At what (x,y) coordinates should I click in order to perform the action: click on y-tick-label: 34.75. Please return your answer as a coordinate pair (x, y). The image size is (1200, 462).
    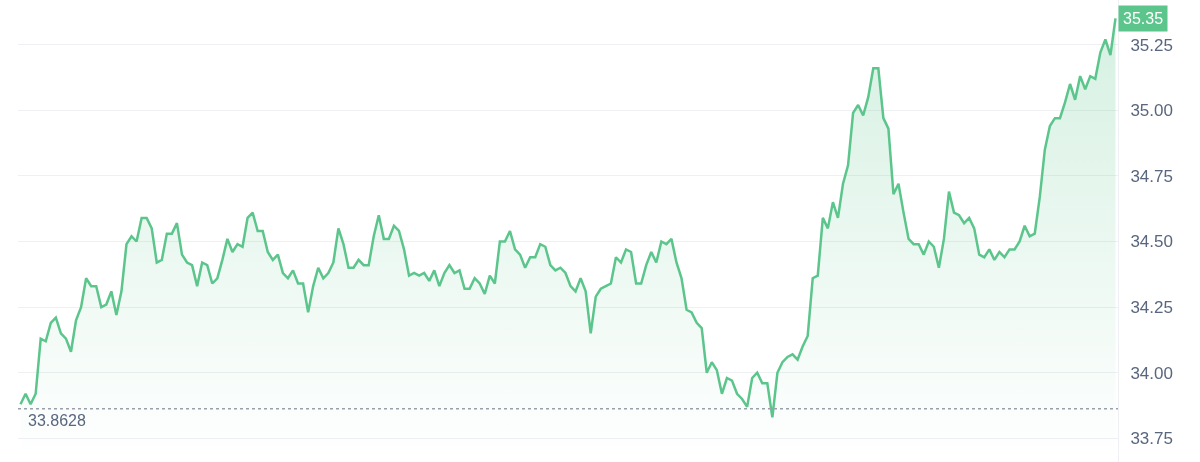
    Looking at the image, I should click on (1151, 176).